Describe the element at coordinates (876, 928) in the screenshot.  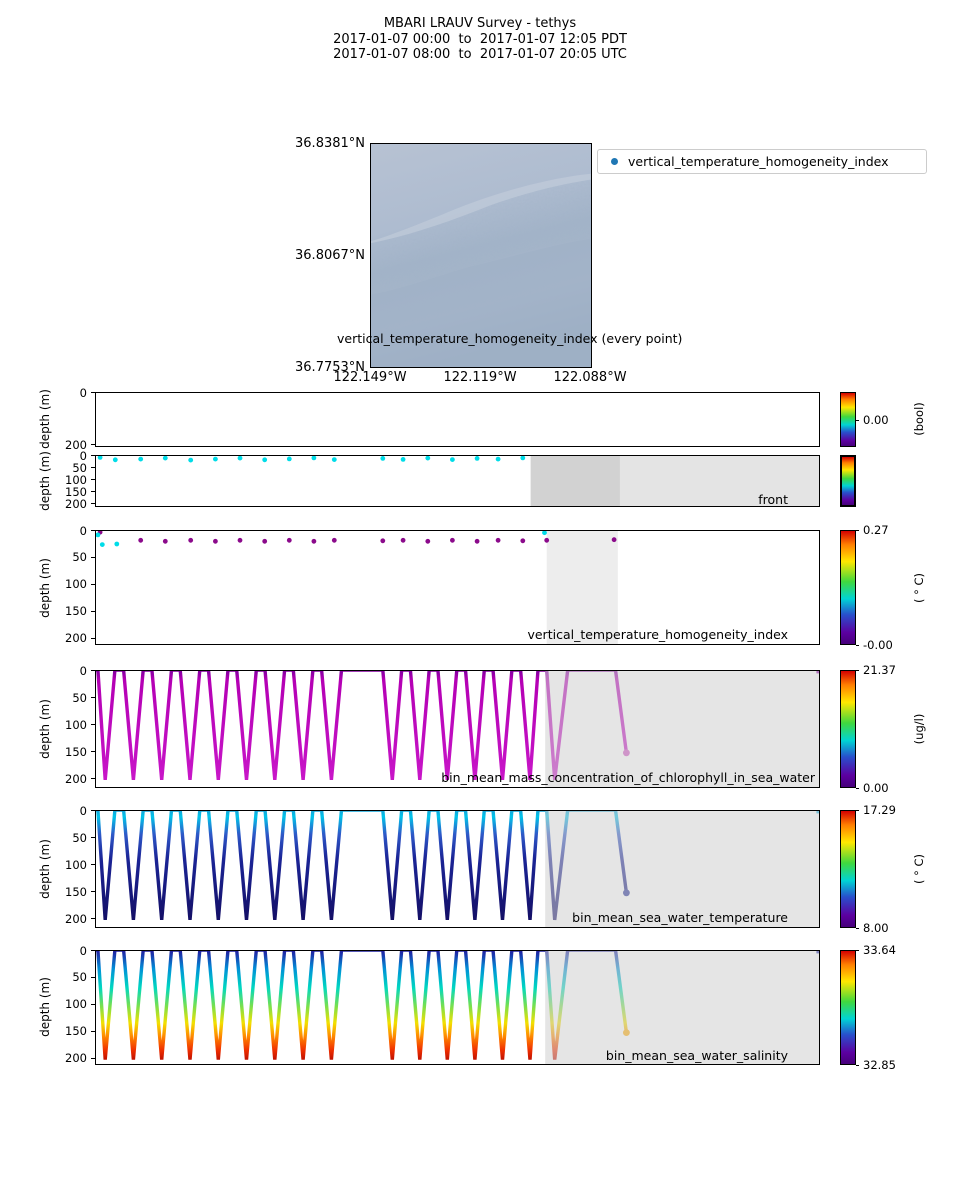
I see `colorbar-tick-label: 8.00` at that location.